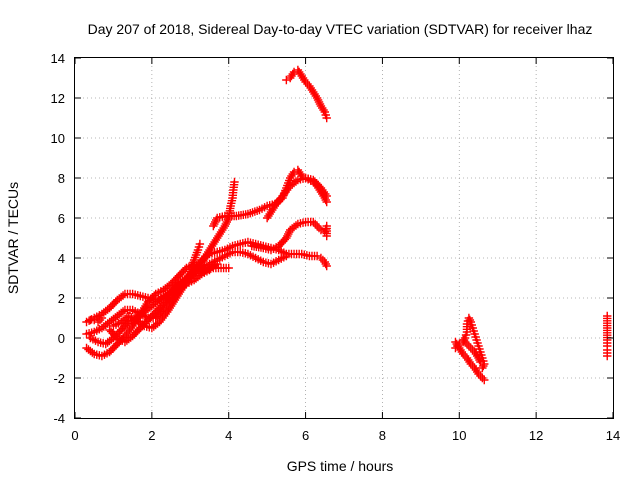 This screenshot has height=480, width=640. Describe the element at coordinates (61, 178) in the screenshot. I see `y-tick-label: 8` at that location.